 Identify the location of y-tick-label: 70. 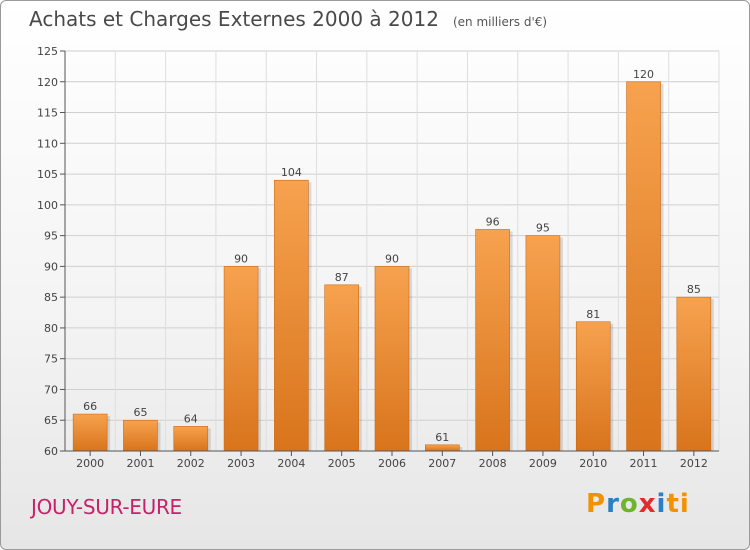
(51, 389).